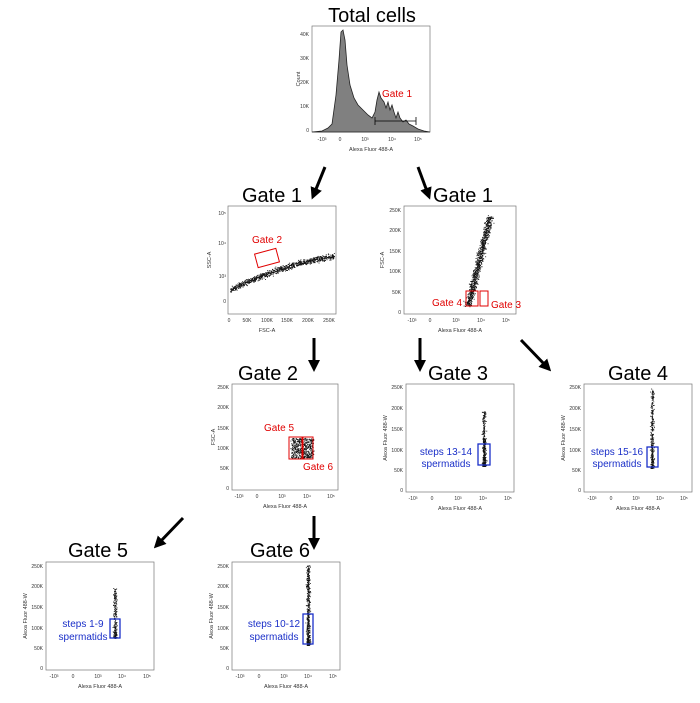 The height and width of the screenshot is (703, 700). I want to click on hist-xtick: 10⁵, so click(418, 140).